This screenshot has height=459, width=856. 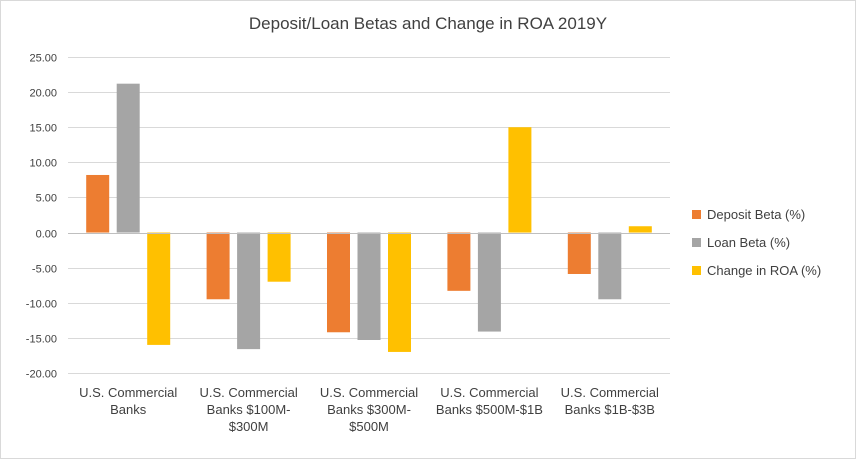 What do you see at coordinates (369, 426) in the screenshot?
I see `x-tick-label-line: $500M` at bounding box center [369, 426].